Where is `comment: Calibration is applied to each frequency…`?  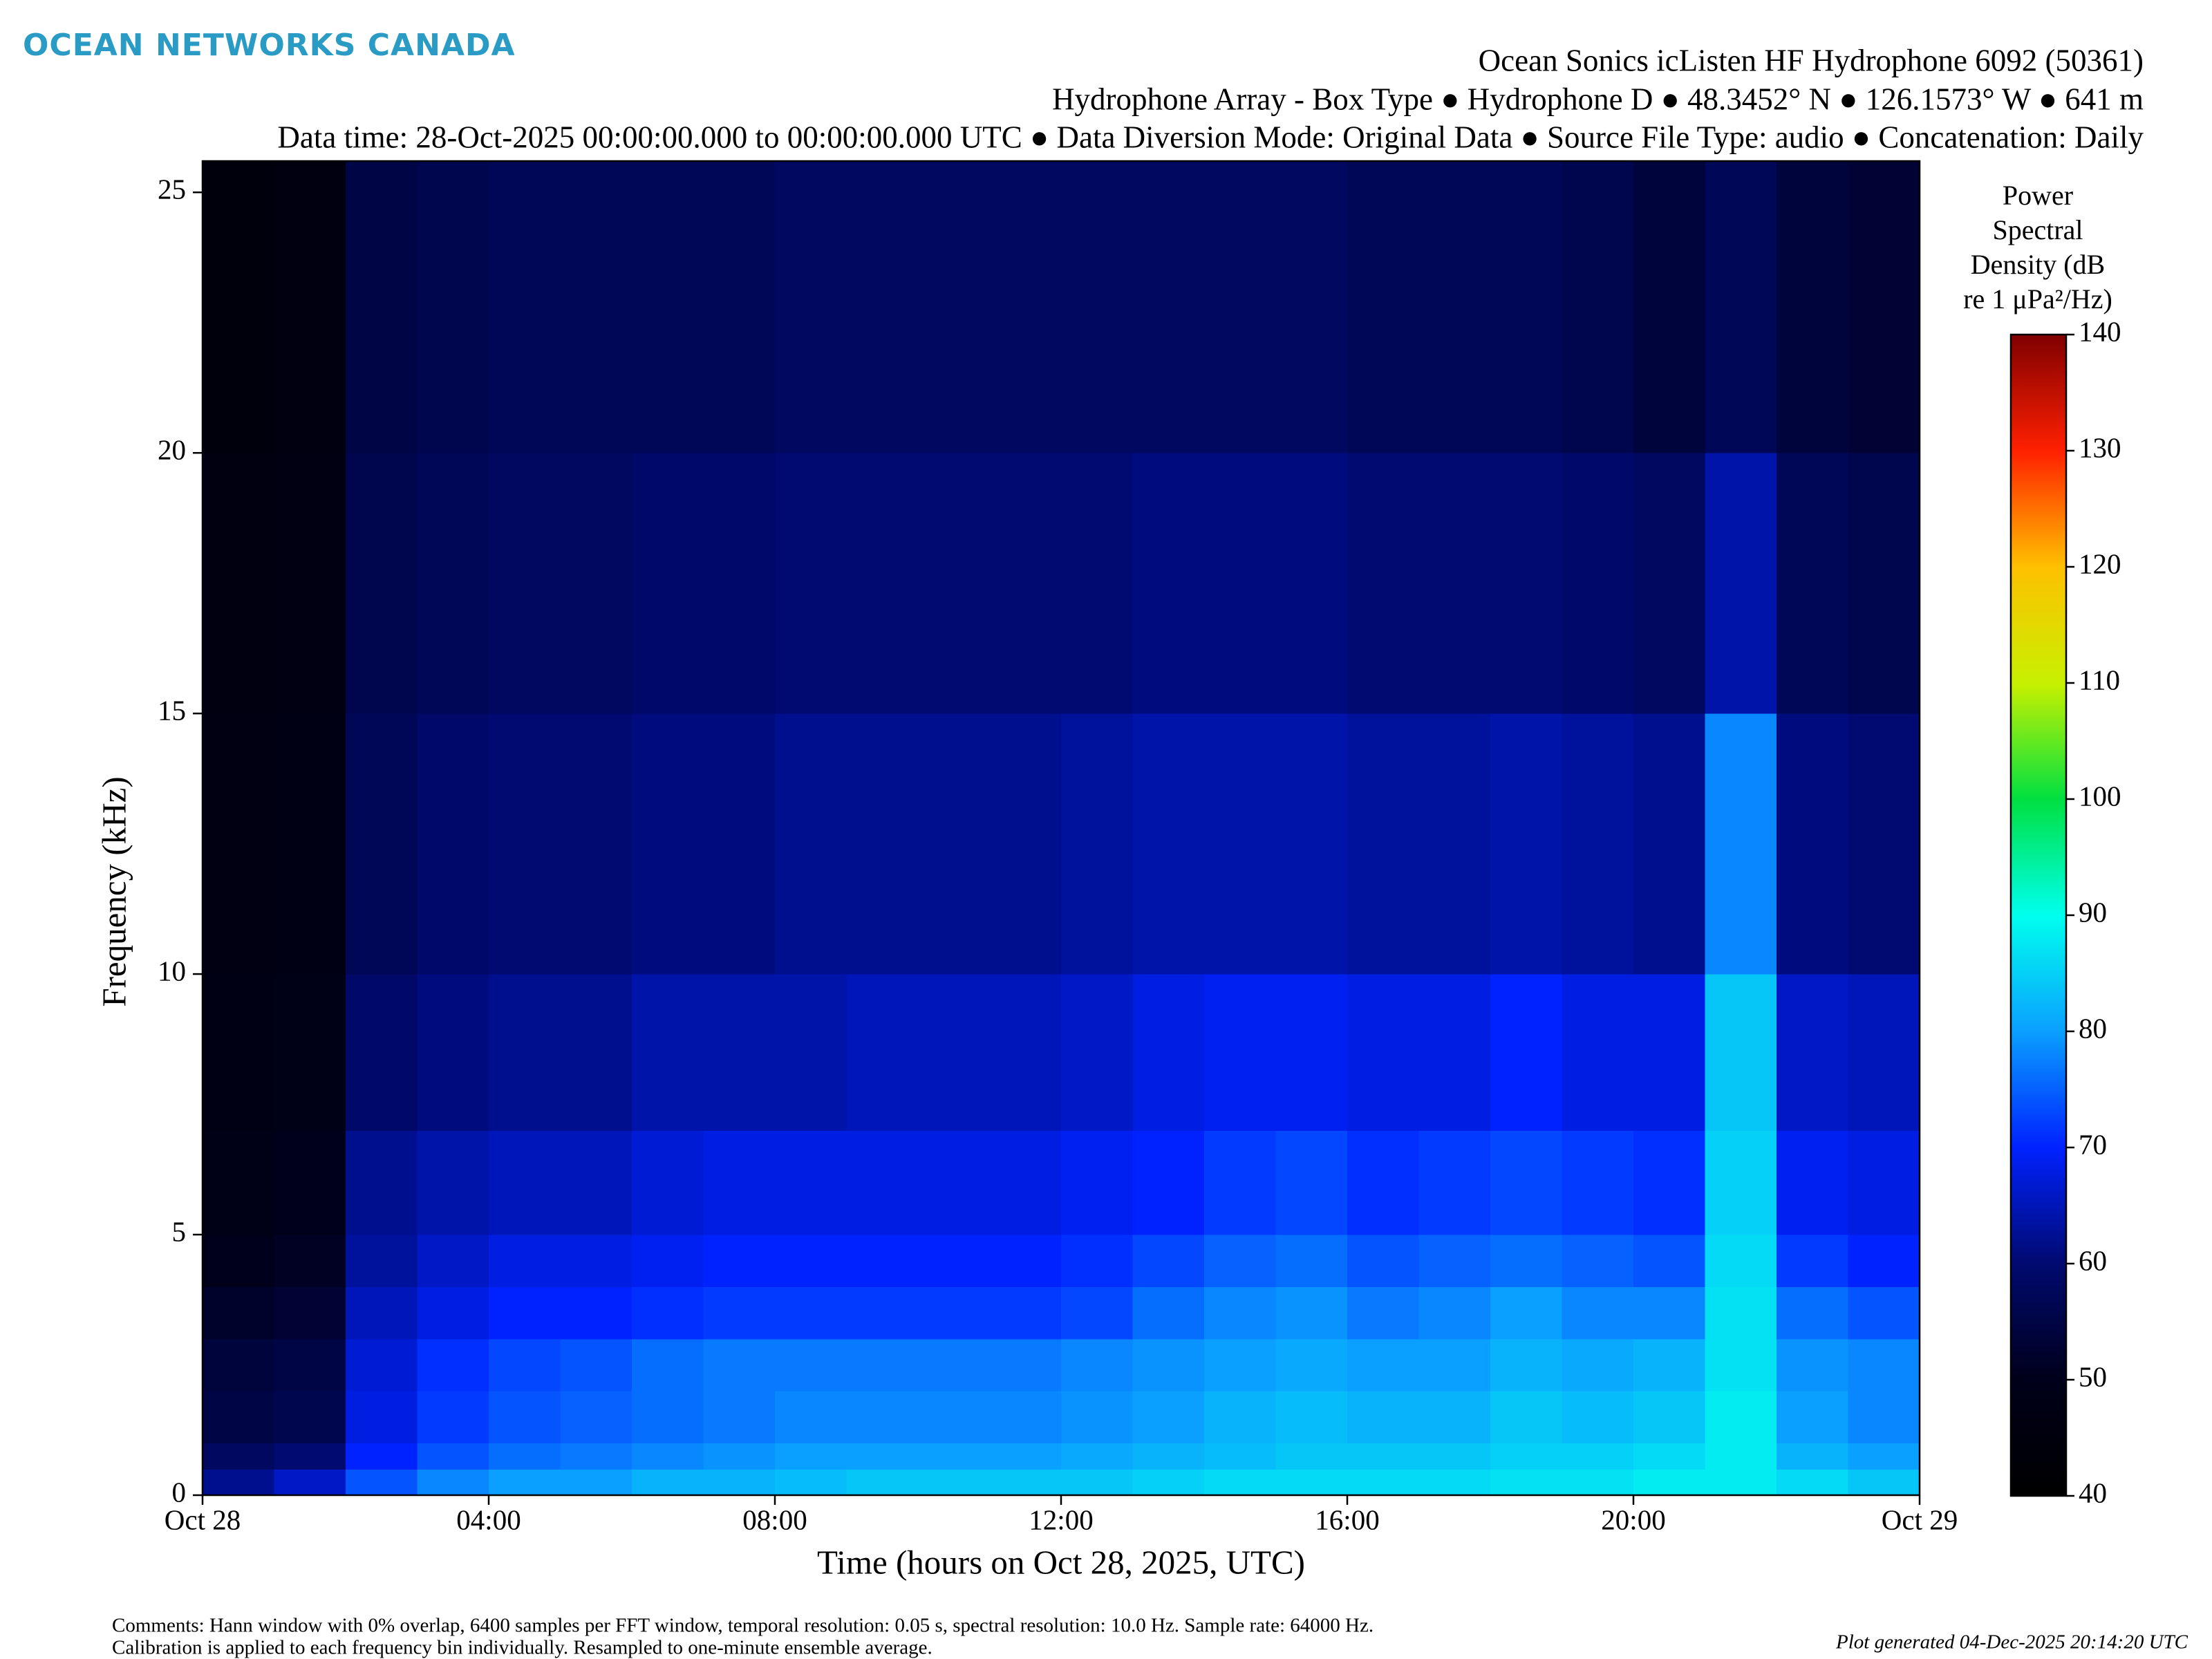
comment: Calibration is applied to each frequency… is located at coordinates (522, 1648).